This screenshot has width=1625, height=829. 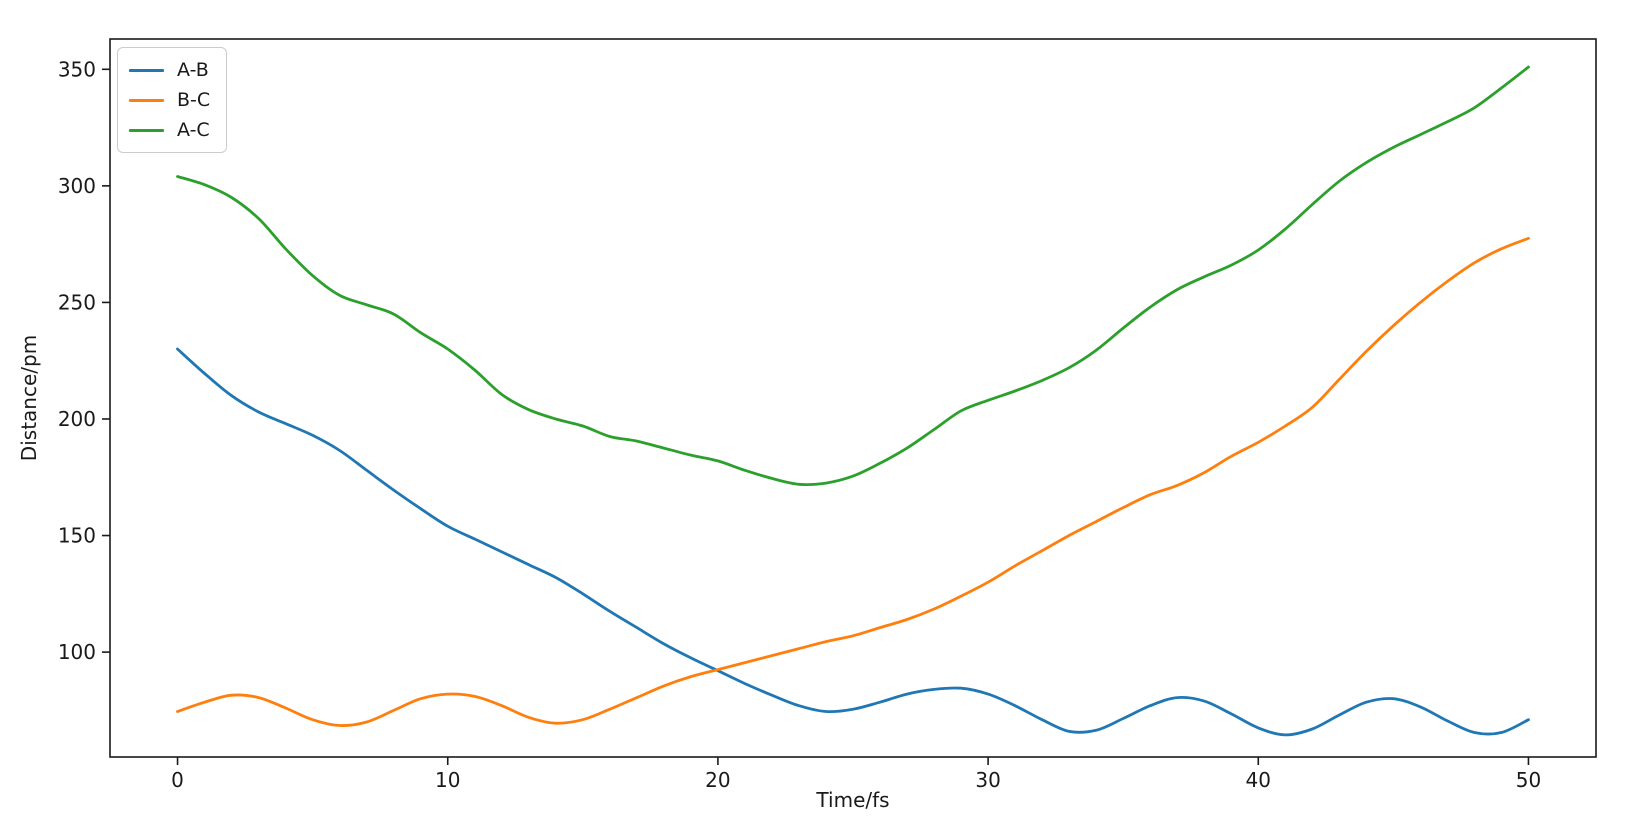 I want to click on x-tick-label: 50, so click(x=1528, y=780).